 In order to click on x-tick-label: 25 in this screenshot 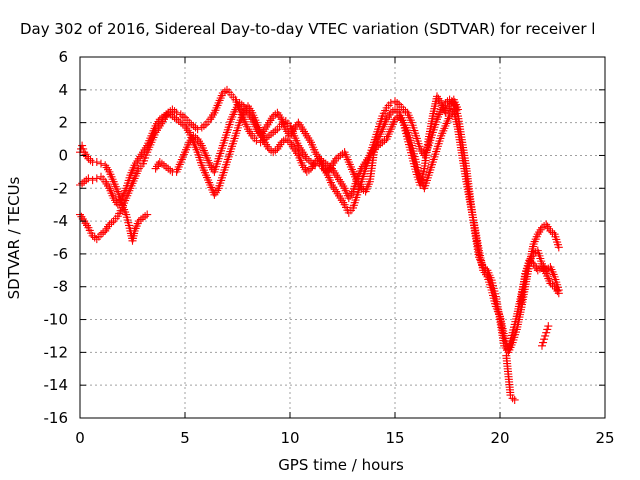, I will do `click(604, 438)`.